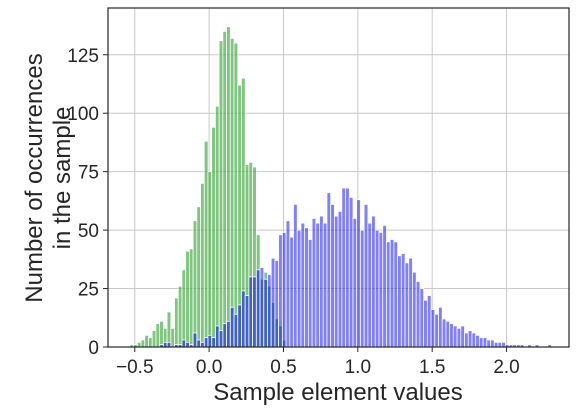 The image size is (576, 414). Describe the element at coordinates (93, 348) in the screenshot. I see `y-tick-label: 0` at that location.